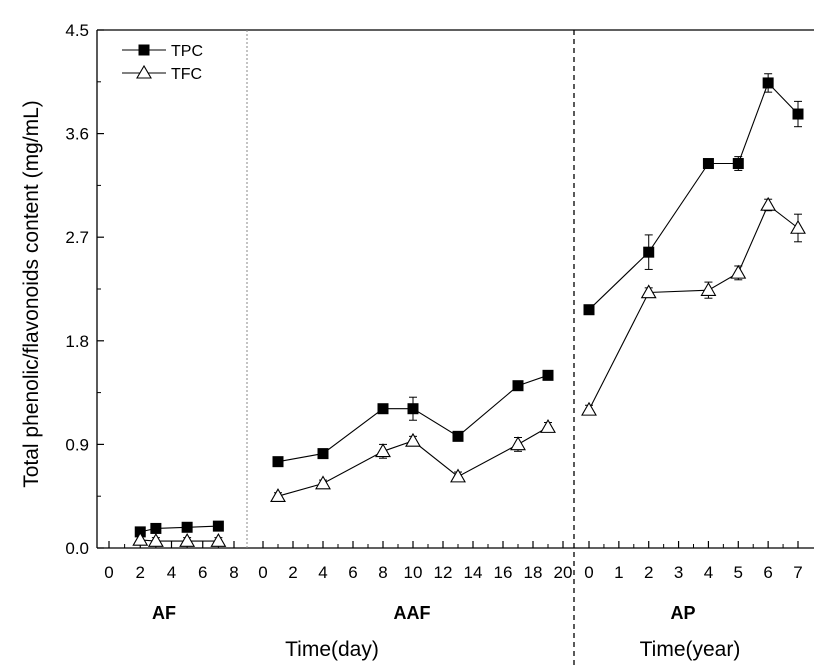  Describe the element at coordinates (77, 134) in the screenshot. I see `y-tick-label: 3.6` at that location.